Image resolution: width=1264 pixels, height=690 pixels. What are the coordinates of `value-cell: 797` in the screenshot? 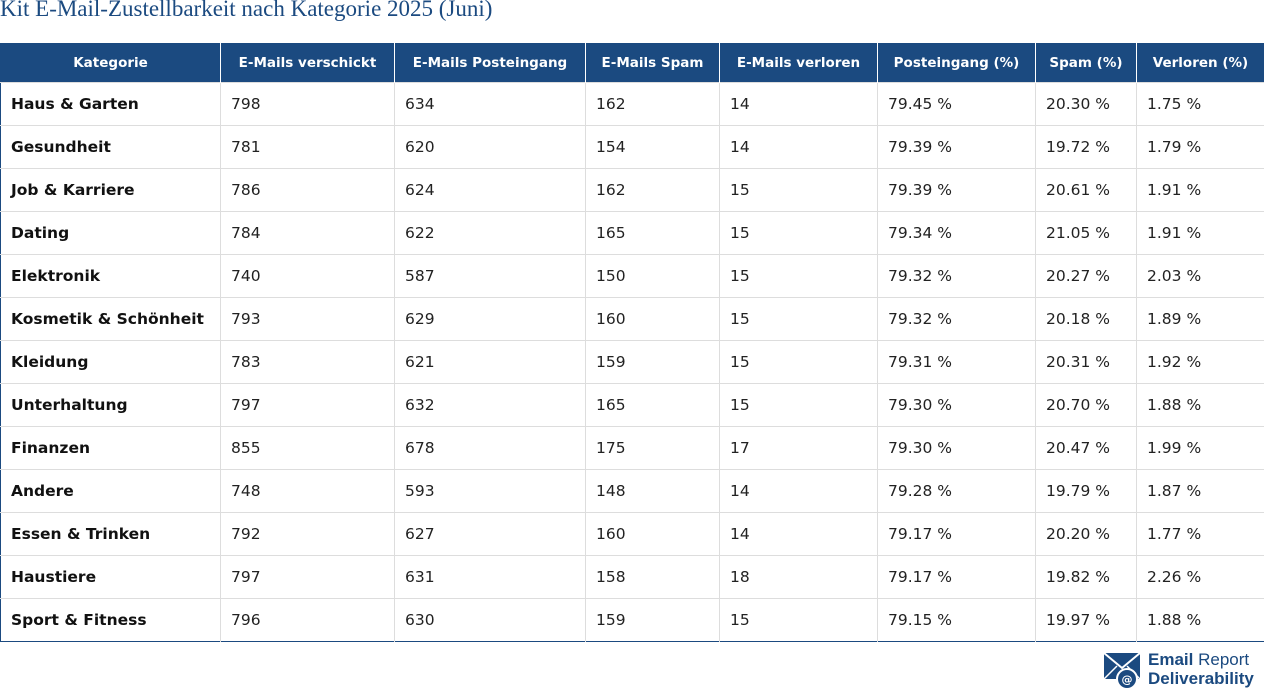 It's located at (308, 405).